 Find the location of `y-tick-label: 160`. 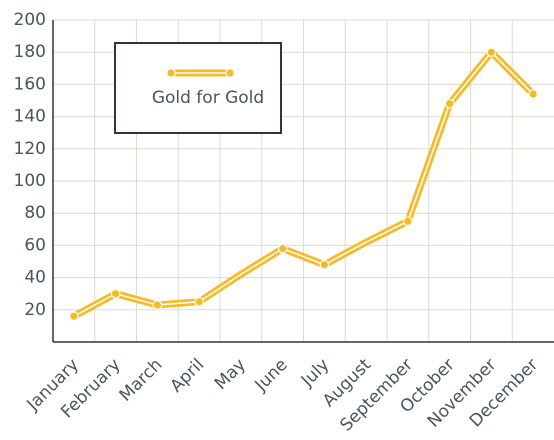

y-tick-label: 160 is located at coordinates (30, 84).